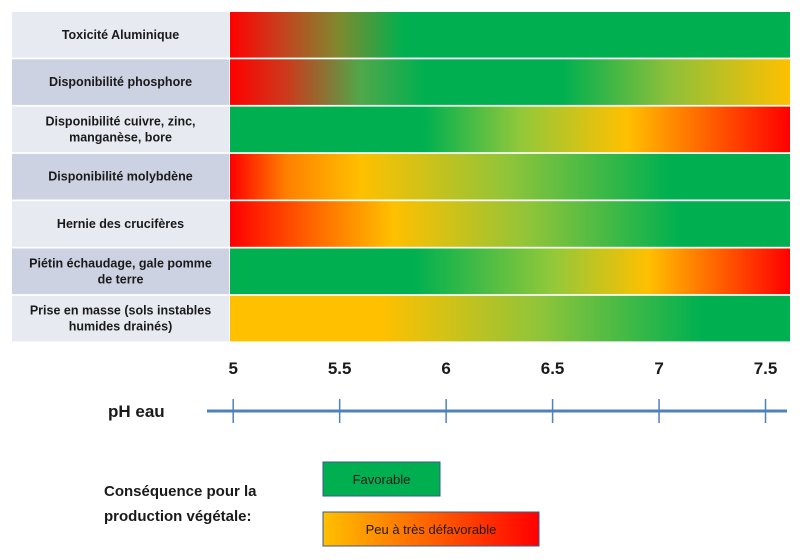 This screenshot has width=800, height=560. What do you see at coordinates (178, 516) in the screenshot?
I see `legend-title: production végétale:` at bounding box center [178, 516].